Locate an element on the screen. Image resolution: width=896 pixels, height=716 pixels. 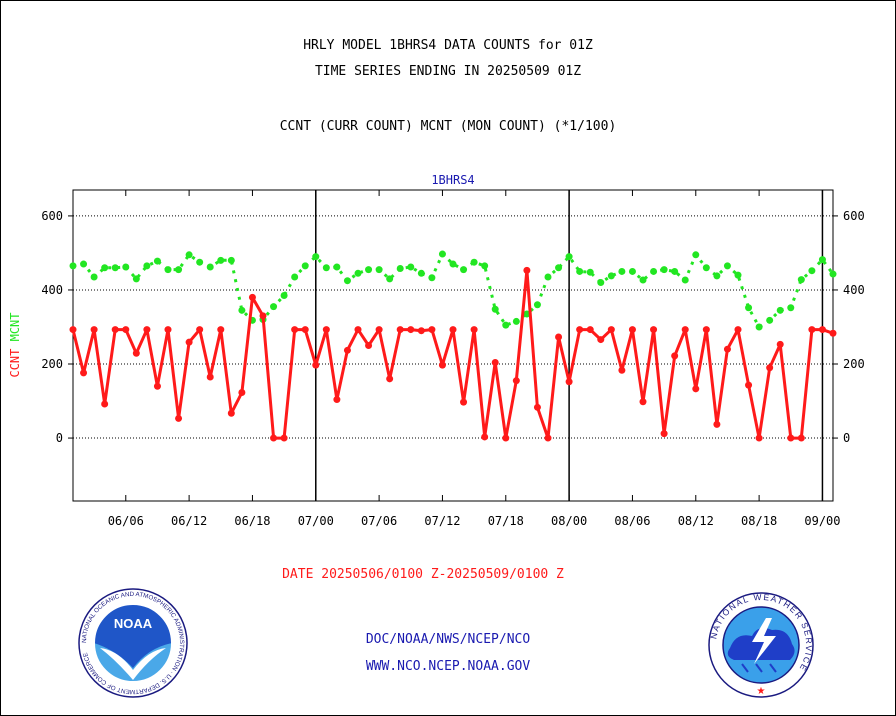
y-tick-label-left: 200 is located at coordinates (52, 364).